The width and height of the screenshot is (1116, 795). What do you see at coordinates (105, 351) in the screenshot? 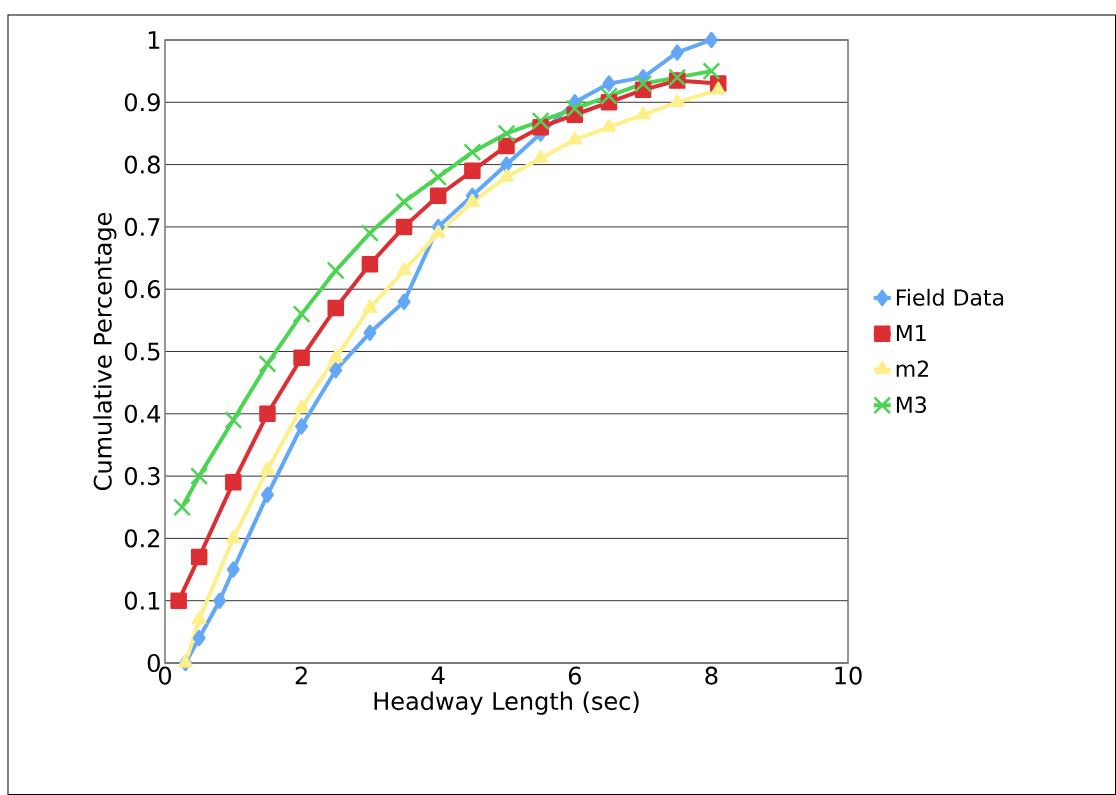
I see `y-axis-title: Cumulative Percentage` at bounding box center [105, 351].